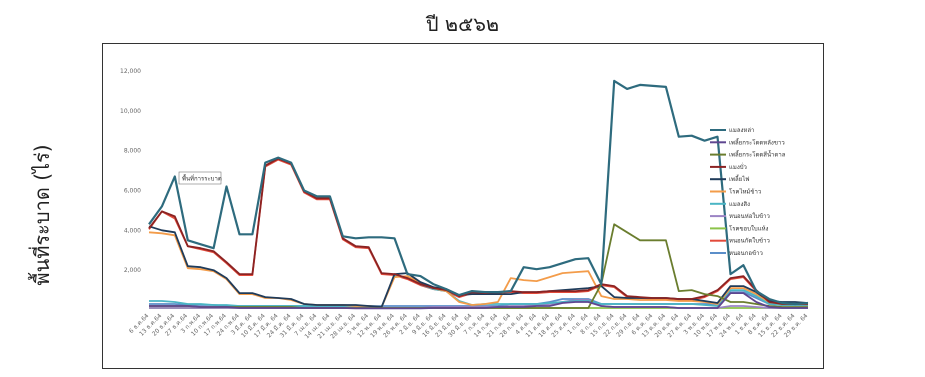 This screenshot has width=925, height=377. What do you see at coordinates (130, 111) in the screenshot?
I see `y-tick-label: 10,000` at bounding box center [130, 111].